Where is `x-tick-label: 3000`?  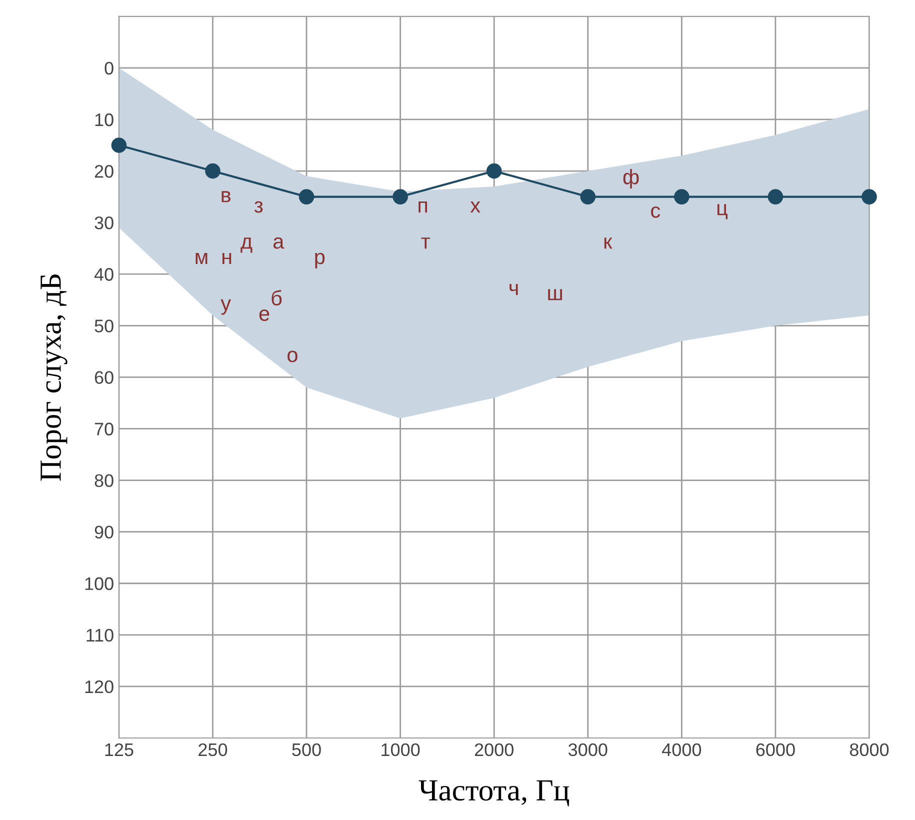
x-tick-label: 3000 is located at coordinates (588, 749).